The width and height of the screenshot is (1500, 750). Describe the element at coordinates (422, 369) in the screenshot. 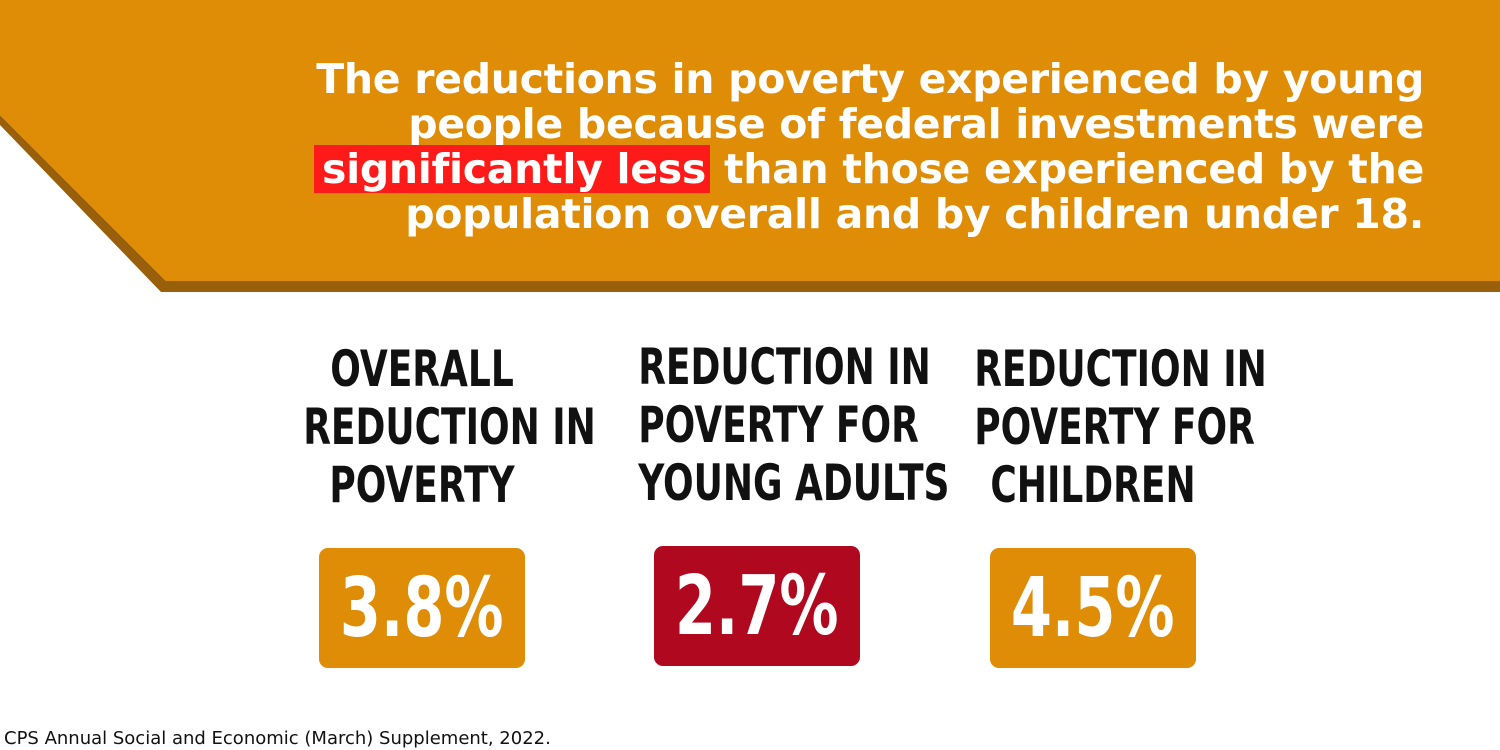

I see `stat-label-line: OVERALL` at that location.